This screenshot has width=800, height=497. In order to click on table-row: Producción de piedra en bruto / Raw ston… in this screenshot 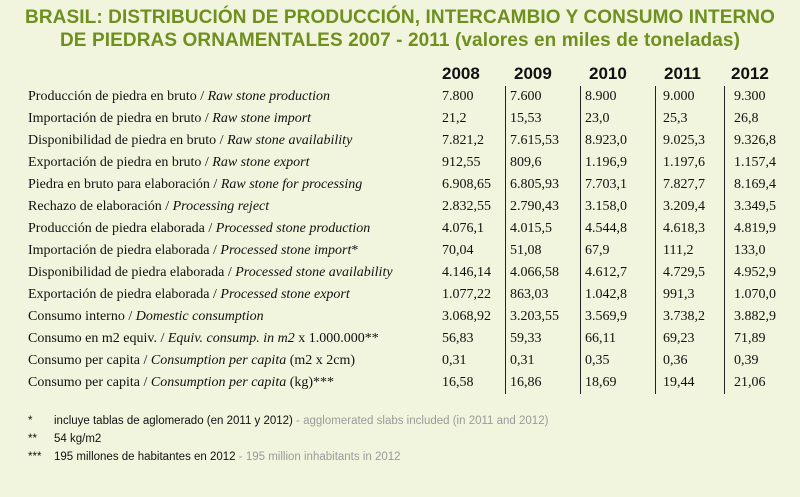, I will do `click(400, 97)`.